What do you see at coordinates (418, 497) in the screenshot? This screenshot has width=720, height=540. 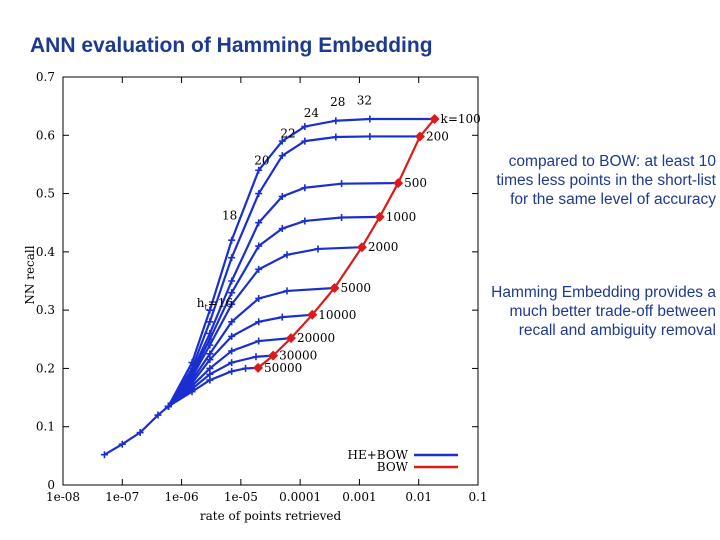 I see `x-tick-label: 0.01` at bounding box center [418, 497].